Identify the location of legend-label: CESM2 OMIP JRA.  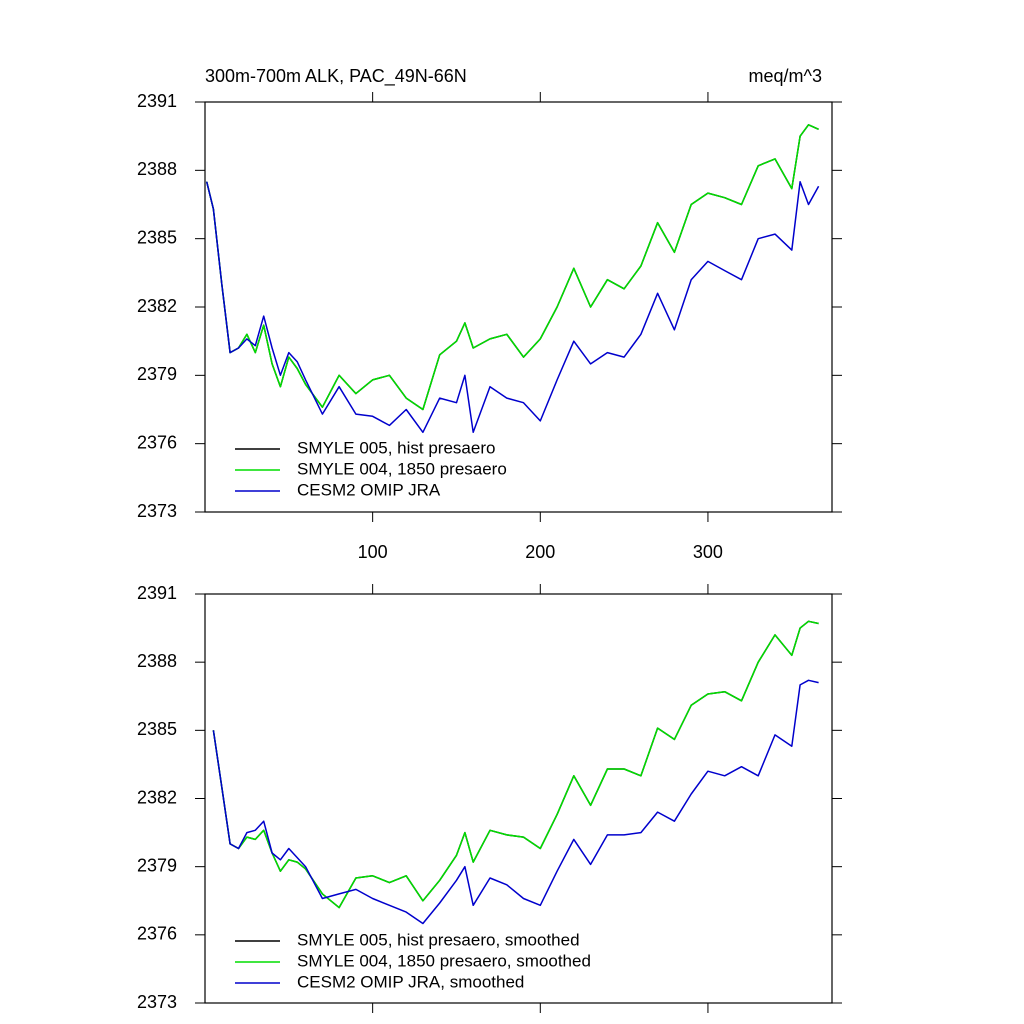
(369, 489).